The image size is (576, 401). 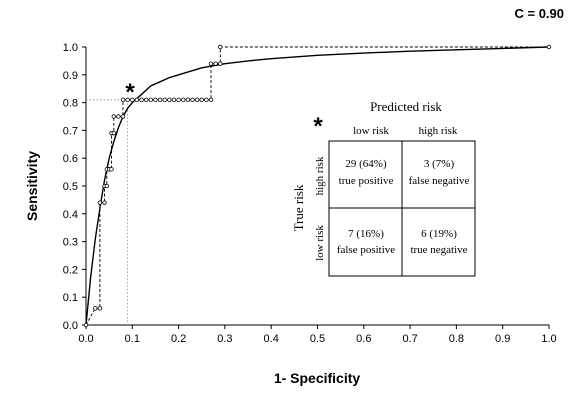 What do you see at coordinates (317, 378) in the screenshot?
I see `x-axis-title: 1- Specificity` at bounding box center [317, 378].